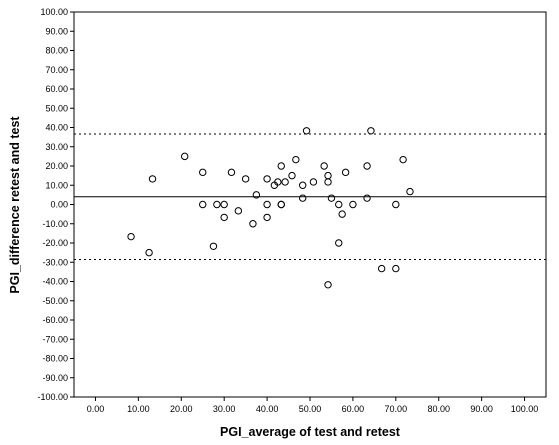 The image size is (559, 445). I want to click on x-tick-label: 0.00, so click(96, 409).